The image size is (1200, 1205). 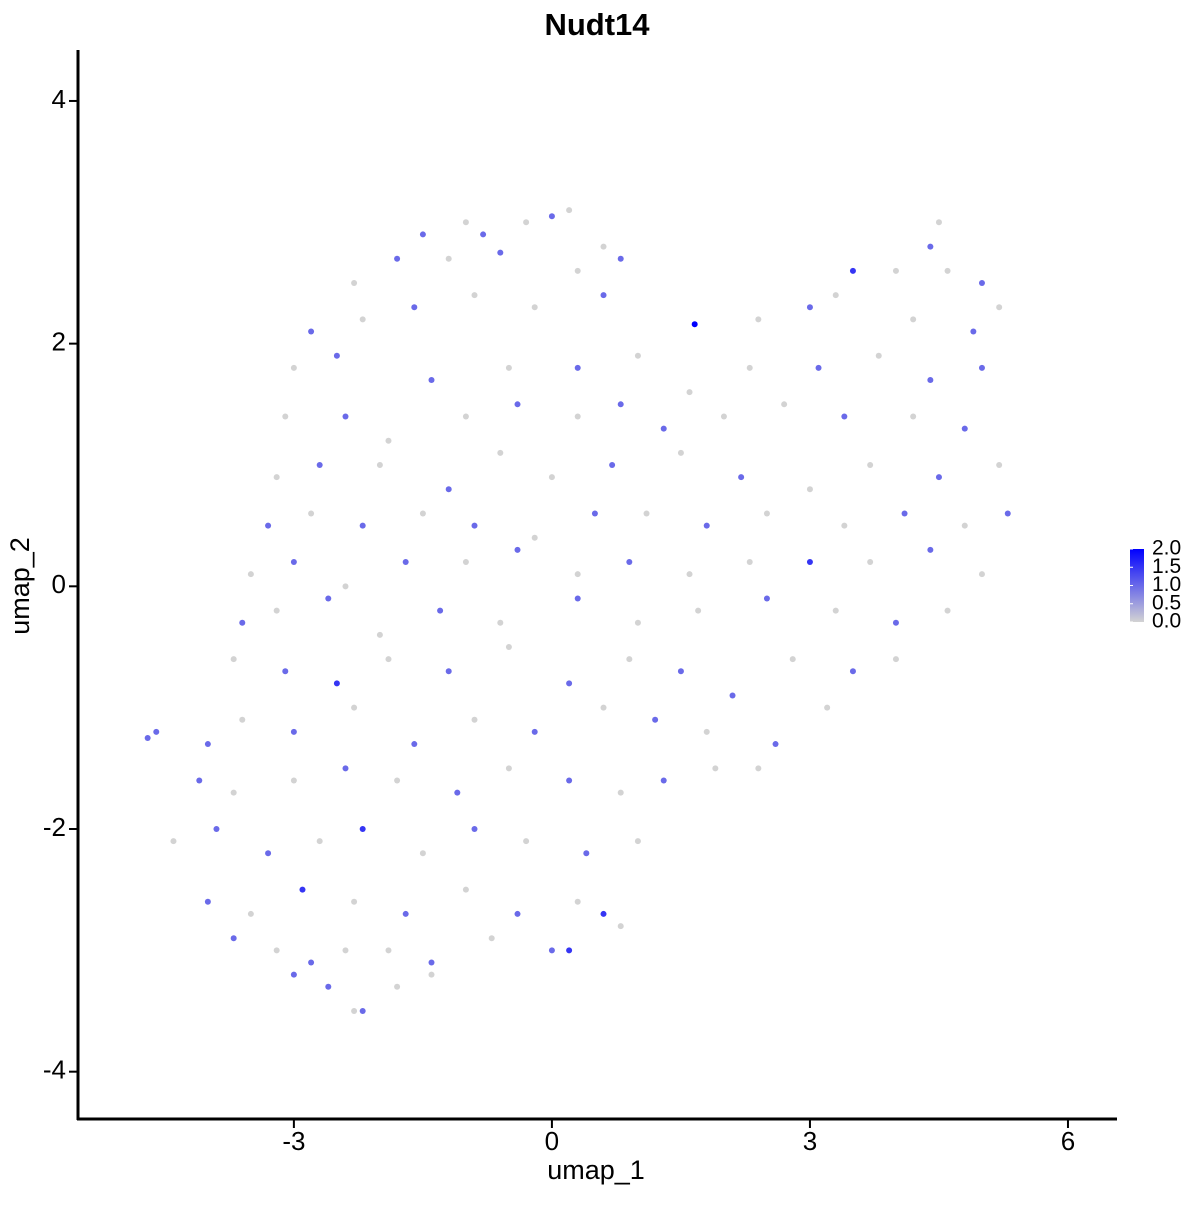 I want to click on colorbar-tick-label: 2.0, so click(x=1166, y=548).